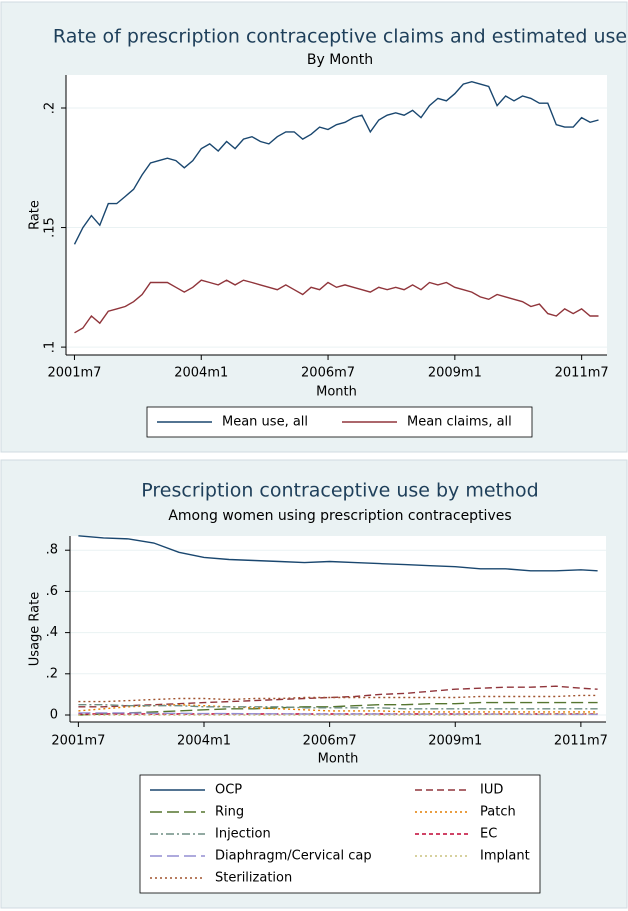 The height and width of the screenshot is (911, 628). Describe the element at coordinates (52, 591) in the screenshot. I see `y-tick-label: .6` at that location.